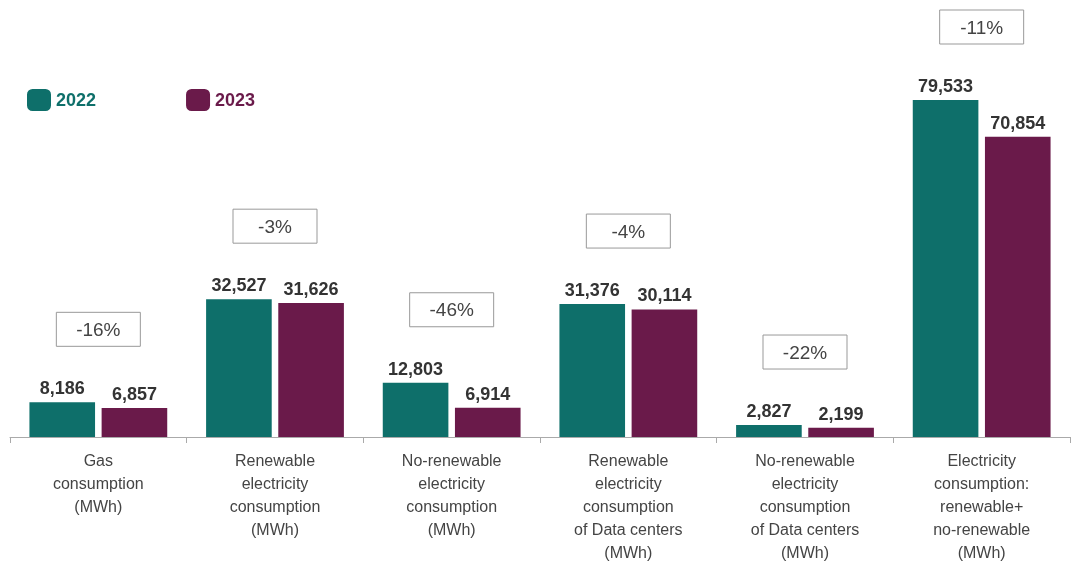 This screenshot has height=565, width=1078. Describe the element at coordinates (275, 495) in the screenshot. I see `x-tick-label: Renewable electricity consumption (MWh)` at that location.